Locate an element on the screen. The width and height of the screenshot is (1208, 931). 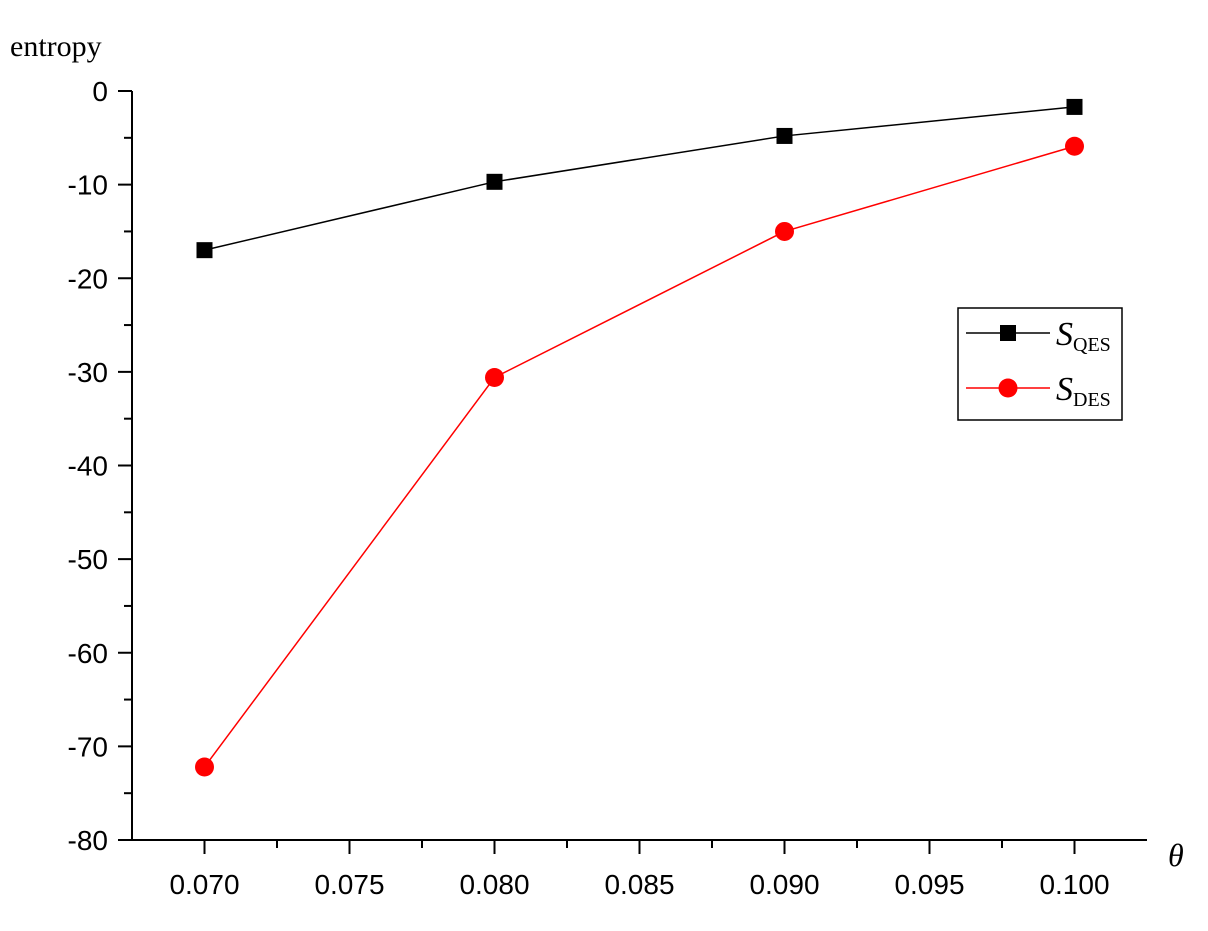
x-tick-label: 0.075 is located at coordinates (349, 884).